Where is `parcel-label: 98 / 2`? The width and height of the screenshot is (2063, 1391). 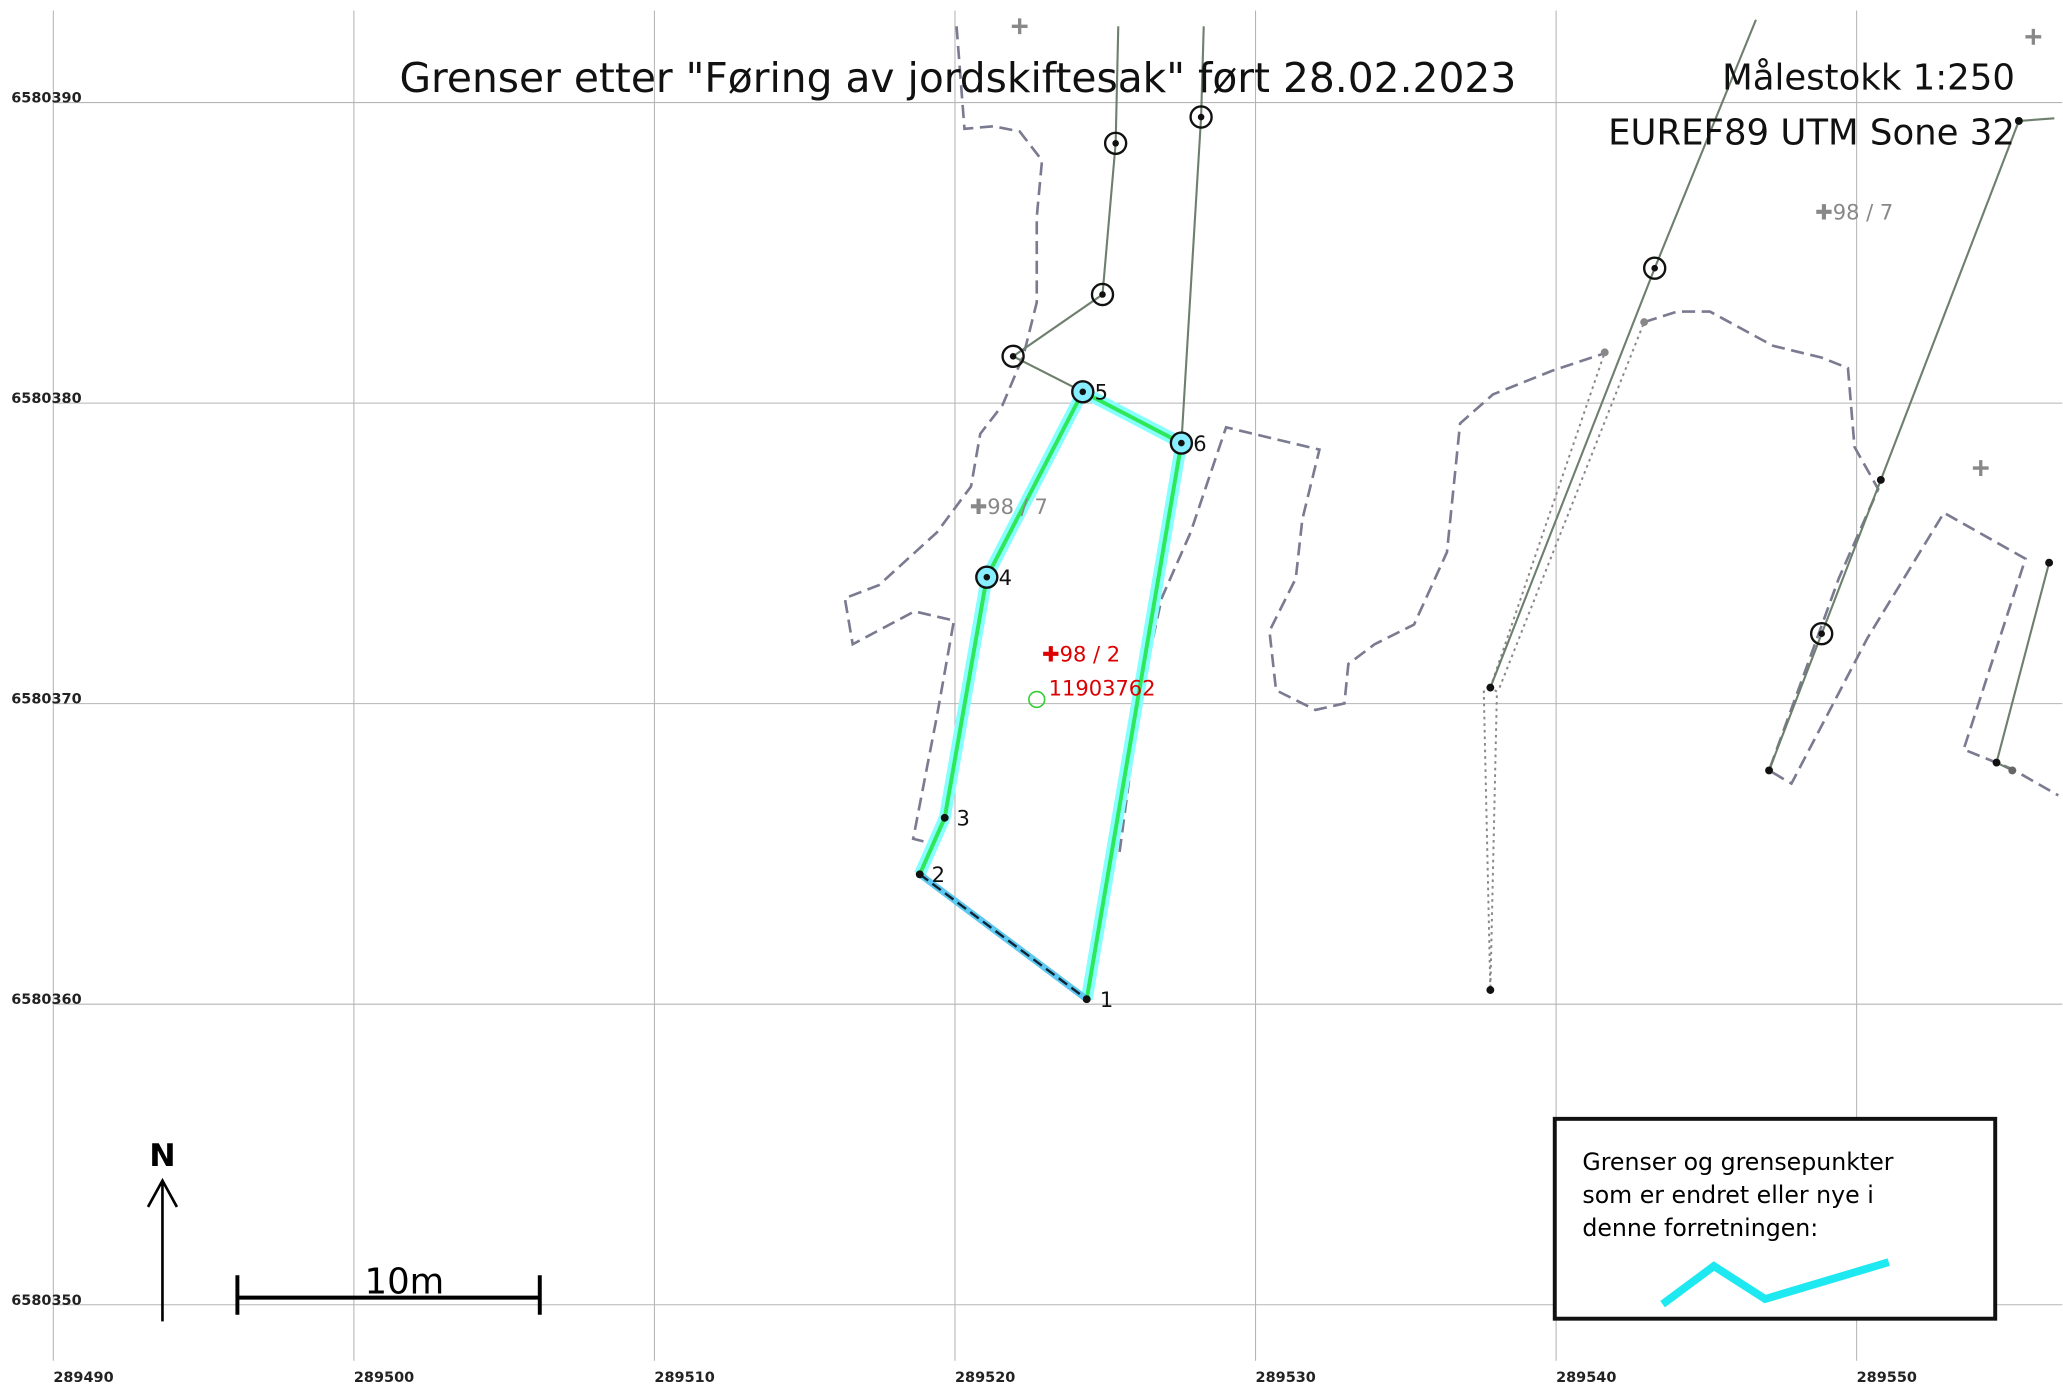
parcel-label: 98 / 2 is located at coordinates (1090, 653).